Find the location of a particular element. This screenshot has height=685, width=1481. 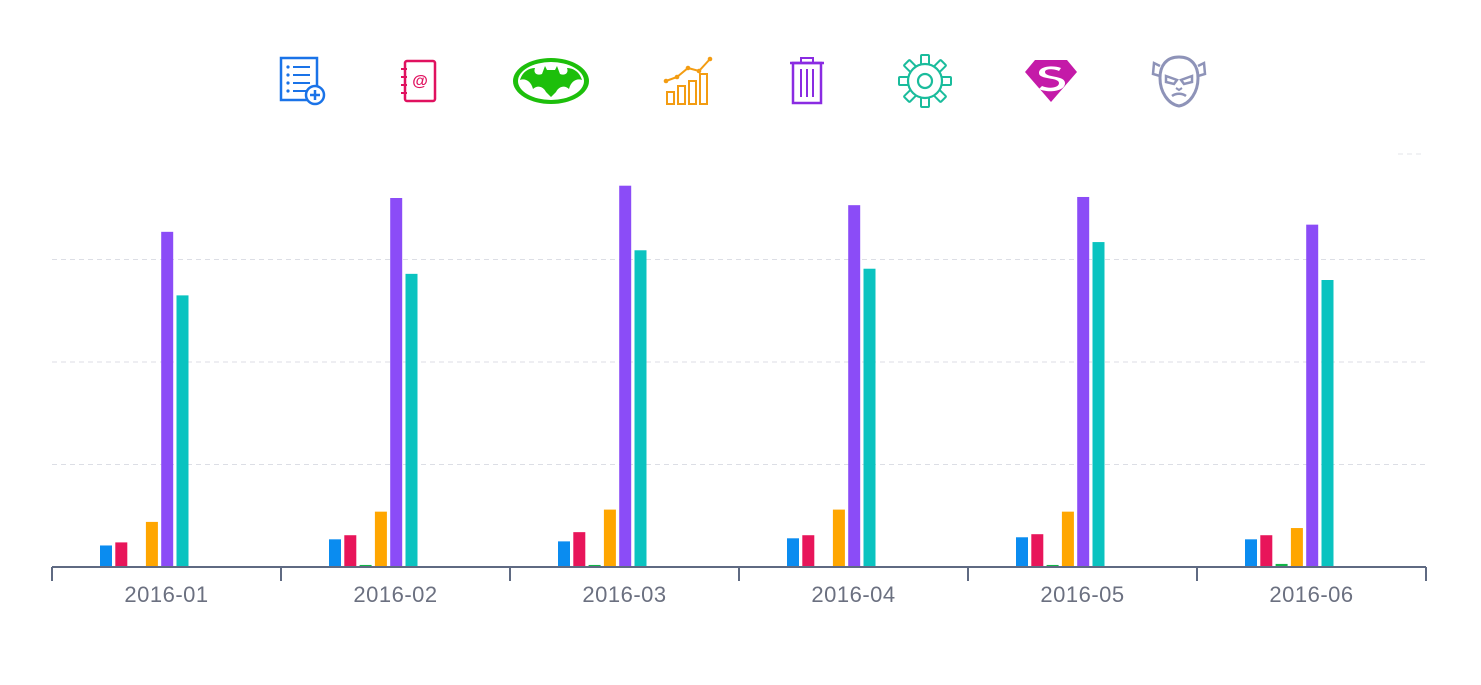

trash-icon is located at coordinates (807, 81).